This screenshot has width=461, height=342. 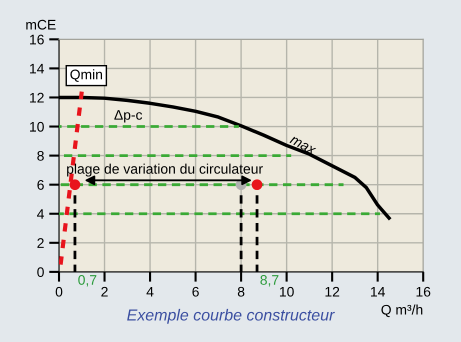 What do you see at coordinates (401, 311) in the screenshot?
I see `x-axis-title: Q m³/h` at bounding box center [401, 311].